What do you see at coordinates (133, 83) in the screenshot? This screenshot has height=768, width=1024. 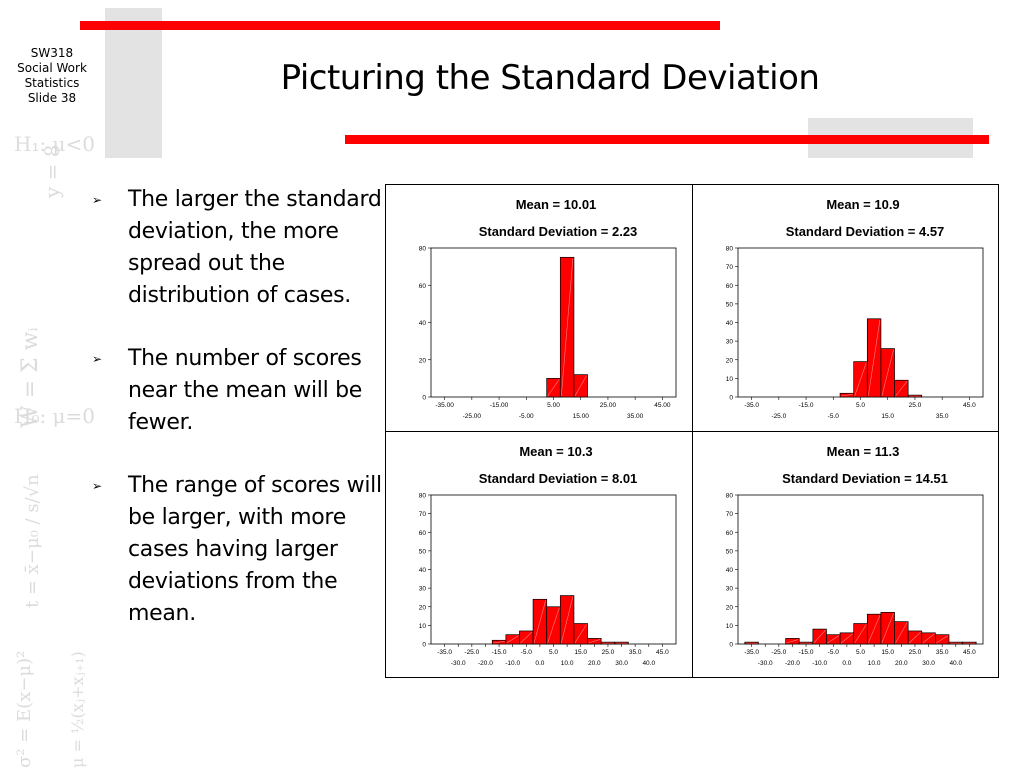 I see `decorative-grey-bar-vertical` at bounding box center [133, 83].